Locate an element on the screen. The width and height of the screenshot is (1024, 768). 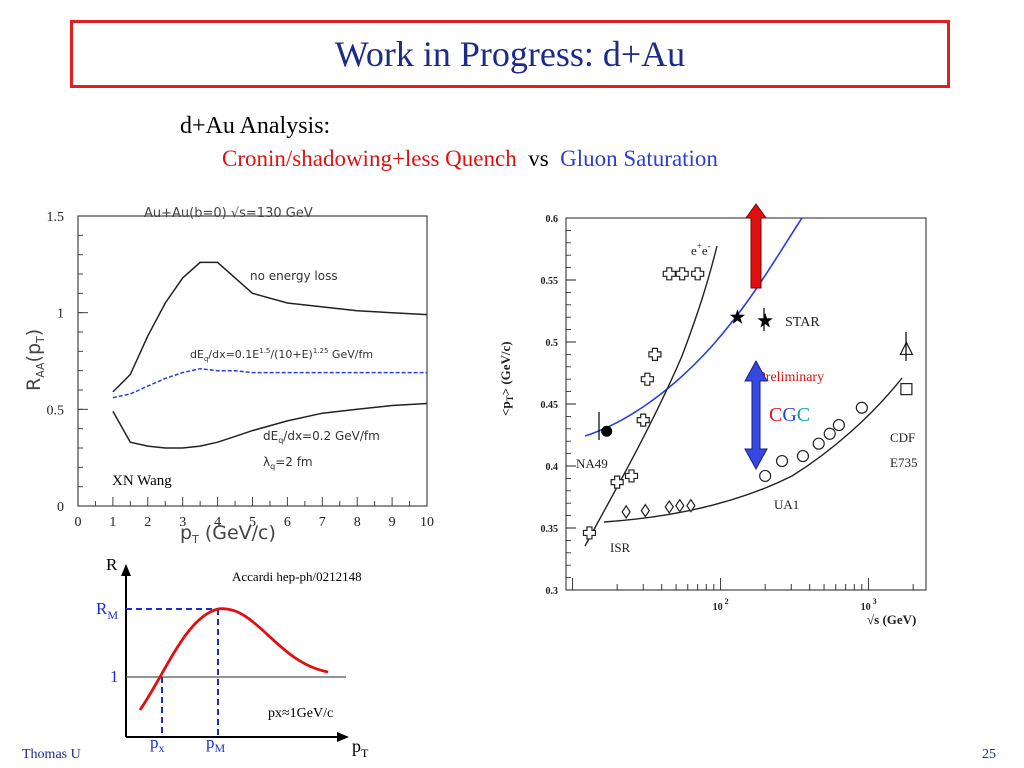
meanpt-xlabel: √s (GeV) is located at coordinates (891, 619).